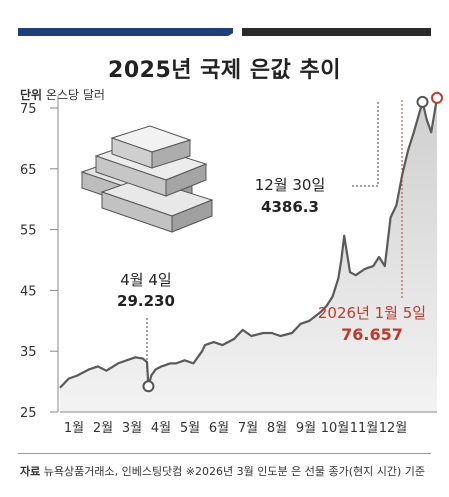 The height and width of the screenshot is (497, 449). I want to click on header-bar-notch, so click(235, 32).